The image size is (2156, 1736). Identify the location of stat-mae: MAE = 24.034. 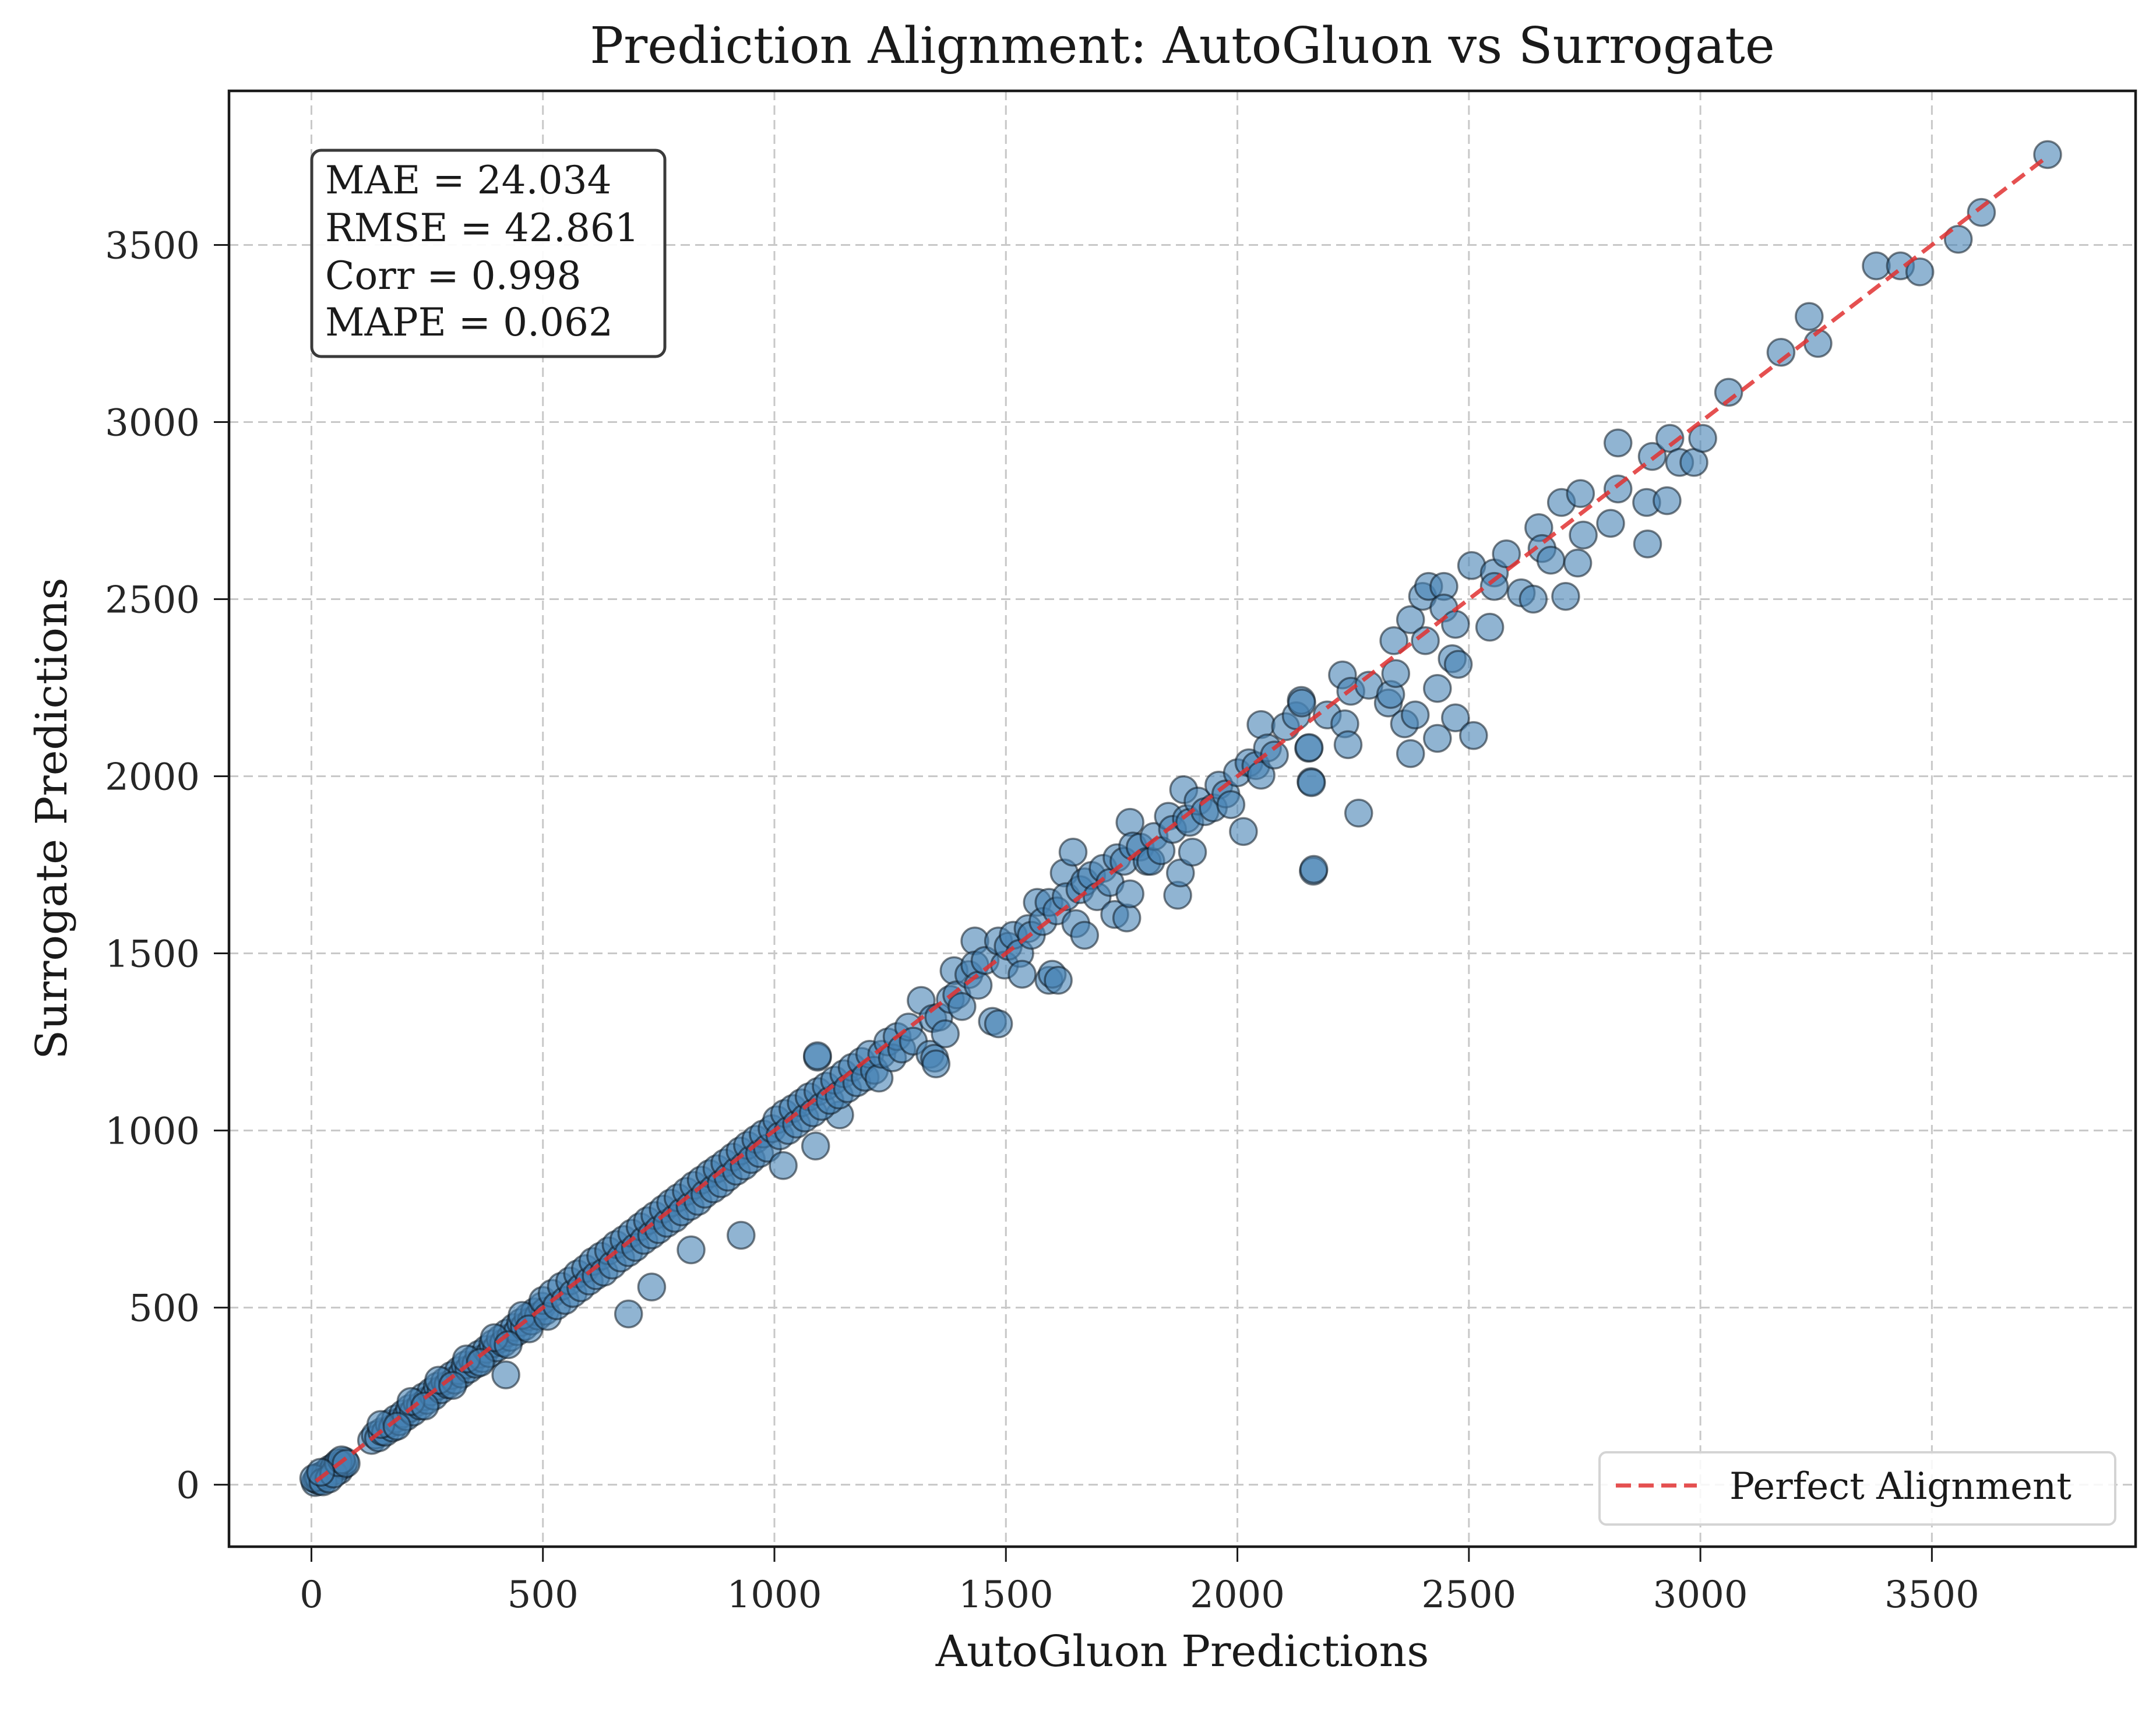
(469, 180).